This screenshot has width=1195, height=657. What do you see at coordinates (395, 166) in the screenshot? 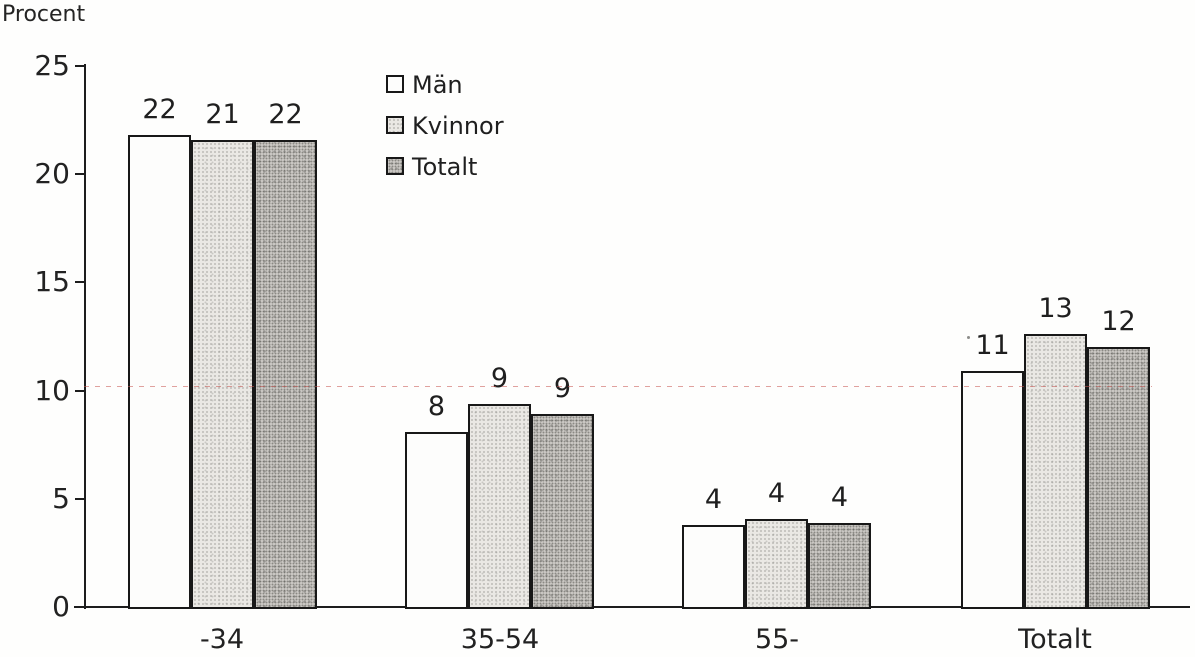
I see `legend-swatch-totalt-icon` at bounding box center [395, 166].